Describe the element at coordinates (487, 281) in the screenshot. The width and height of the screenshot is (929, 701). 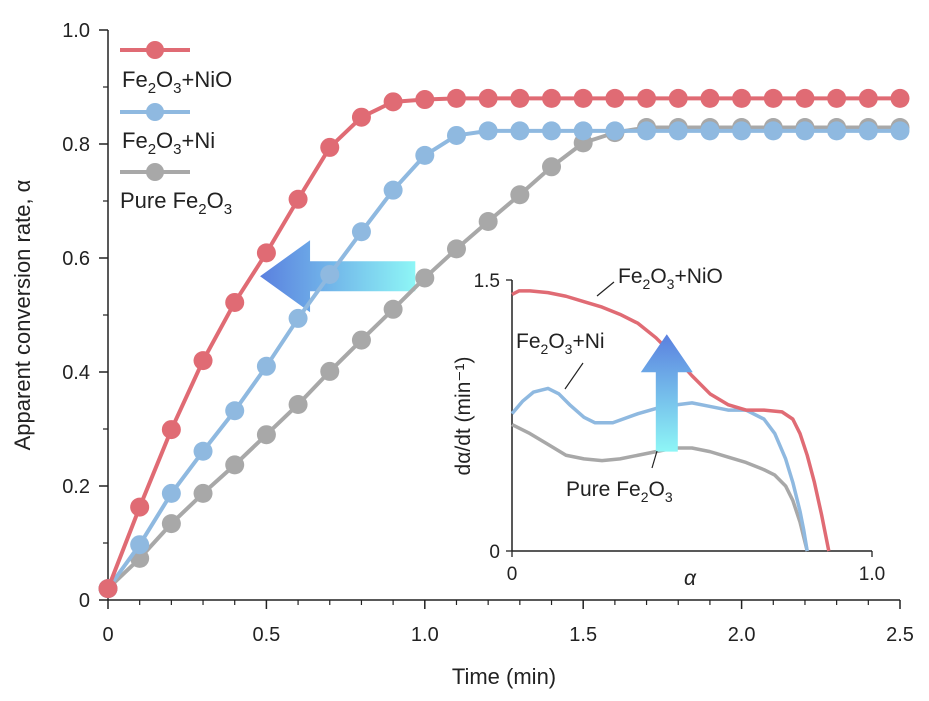
I see `inset-y-tick-label: 1.5` at that location.